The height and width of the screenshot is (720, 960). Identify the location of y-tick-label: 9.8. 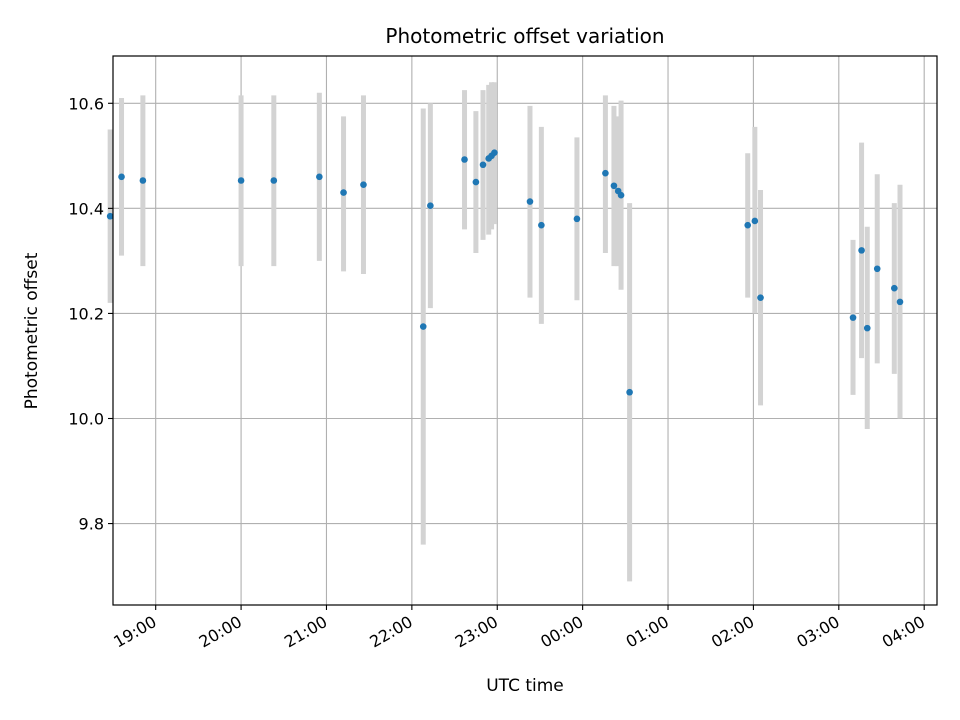
(91, 524).